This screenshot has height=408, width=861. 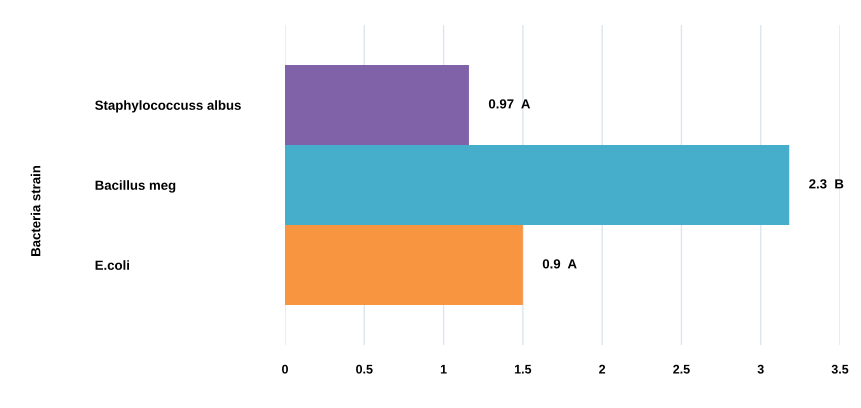 What do you see at coordinates (364, 369) in the screenshot?
I see `x-tick-label: 0.5` at bounding box center [364, 369].